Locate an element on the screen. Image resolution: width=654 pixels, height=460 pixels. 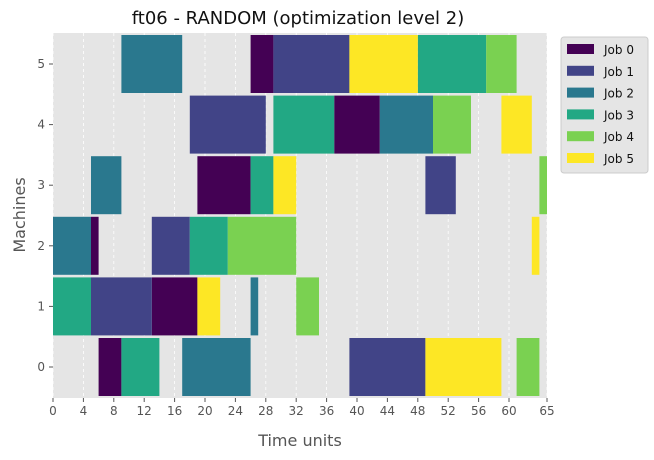
legend-label-job-0: Job 0 is located at coordinates (618, 50).